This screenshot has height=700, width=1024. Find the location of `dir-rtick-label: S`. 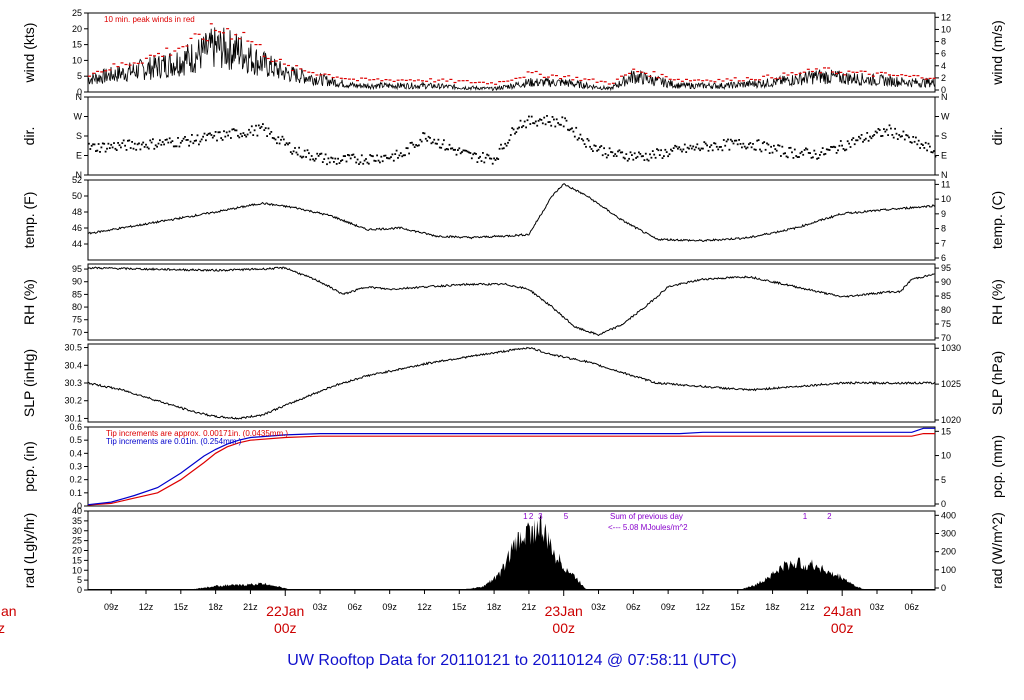

dir-rtick-label: S is located at coordinates (944, 136).